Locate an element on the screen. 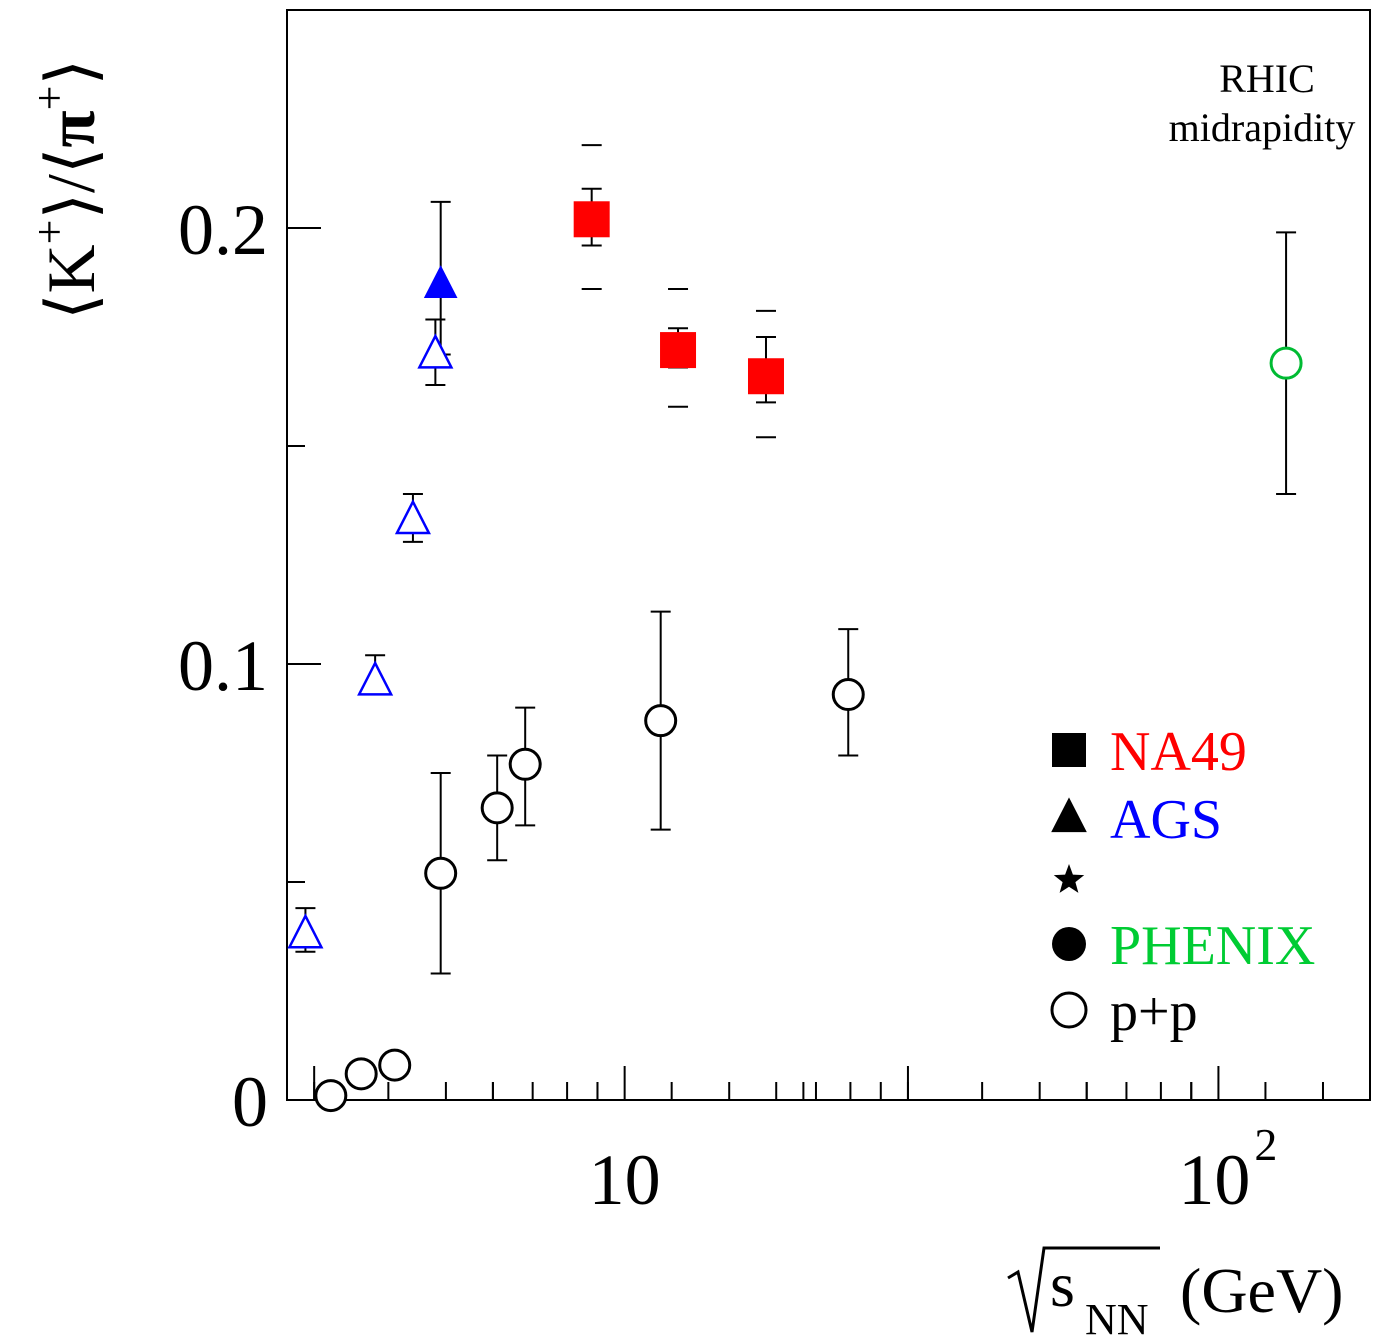  y-label-sup-k: + is located at coordinates (49, 232).